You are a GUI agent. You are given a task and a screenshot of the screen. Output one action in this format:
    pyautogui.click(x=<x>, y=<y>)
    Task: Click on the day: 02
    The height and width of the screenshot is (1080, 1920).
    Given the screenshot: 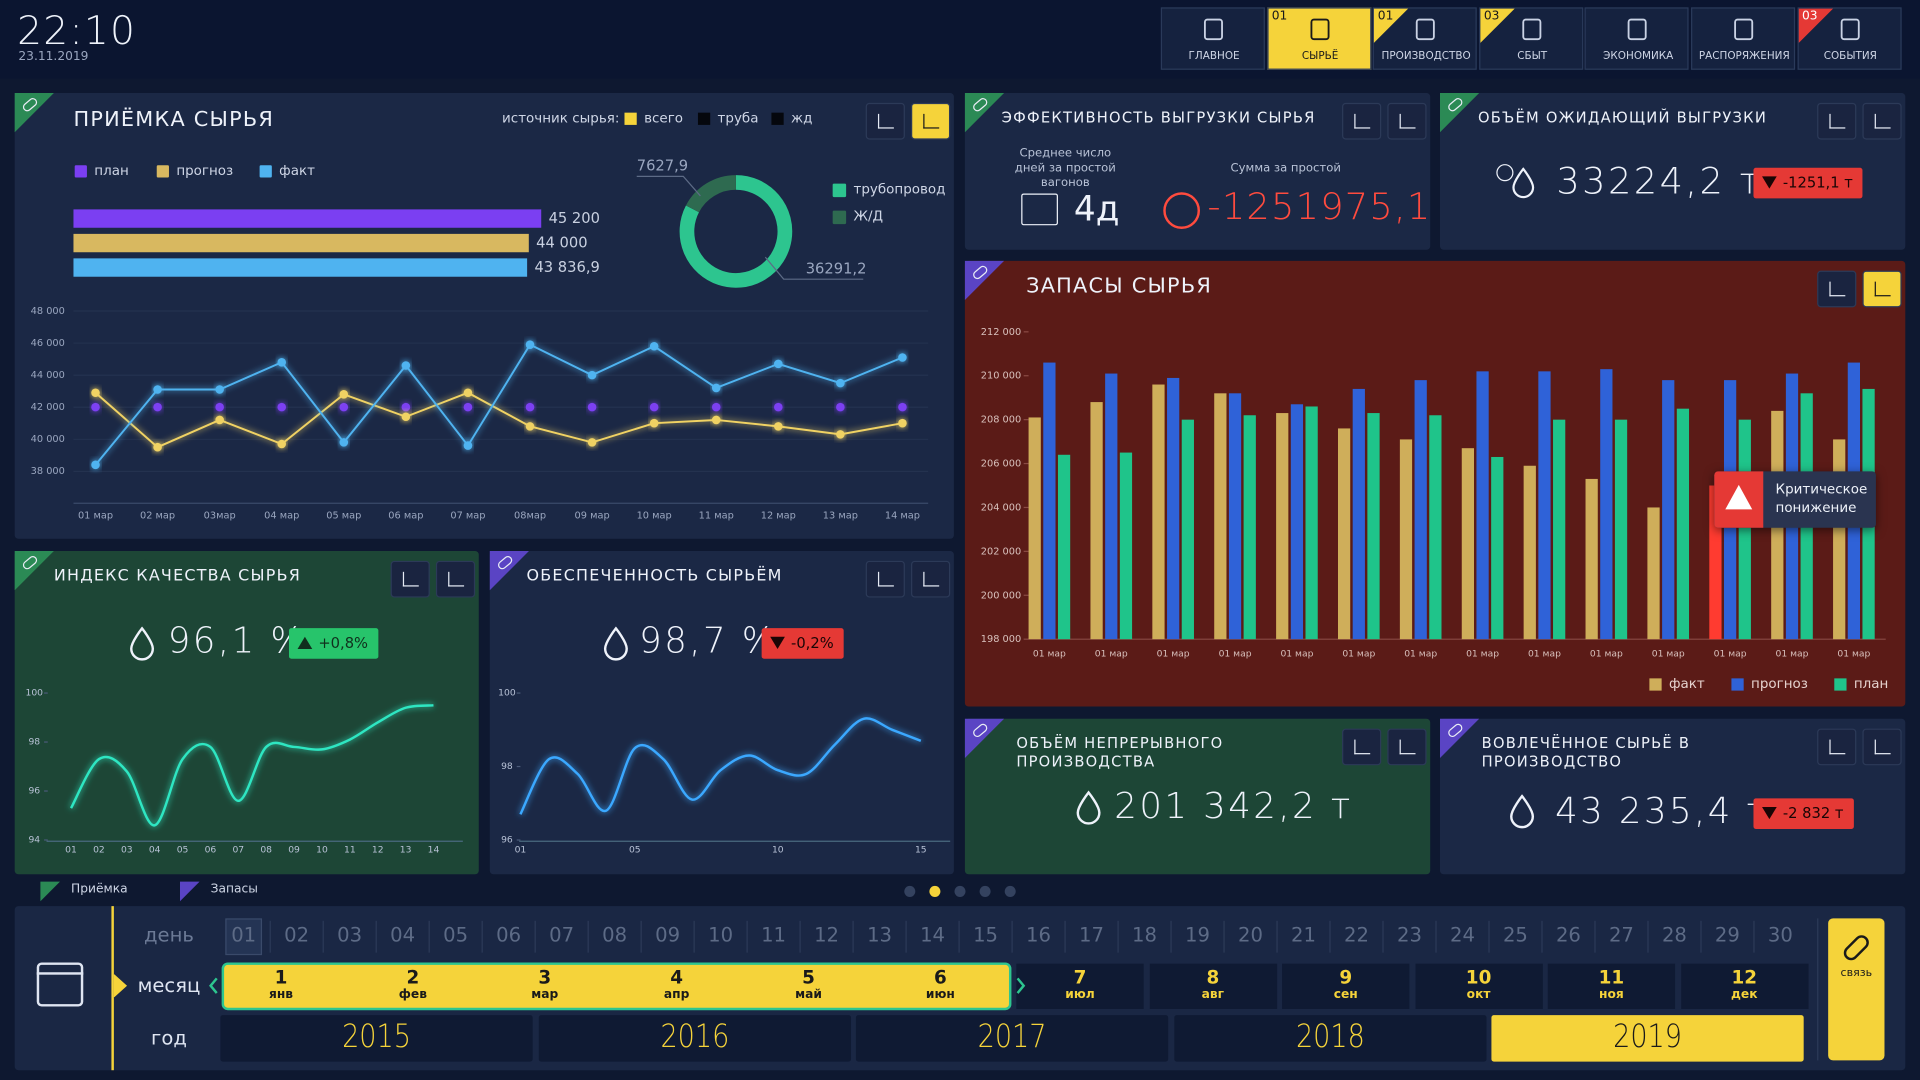 What is the action you would take?
    pyautogui.click(x=297, y=935)
    